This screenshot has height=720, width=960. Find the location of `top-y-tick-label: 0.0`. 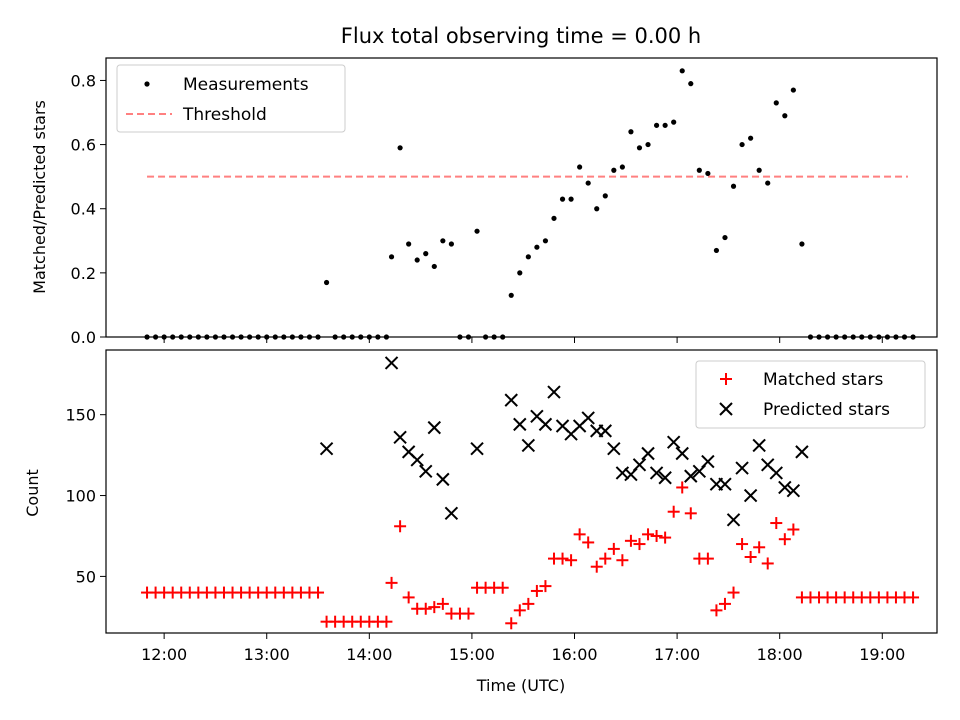

top-y-tick-label: 0.0 is located at coordinates (83, 337).